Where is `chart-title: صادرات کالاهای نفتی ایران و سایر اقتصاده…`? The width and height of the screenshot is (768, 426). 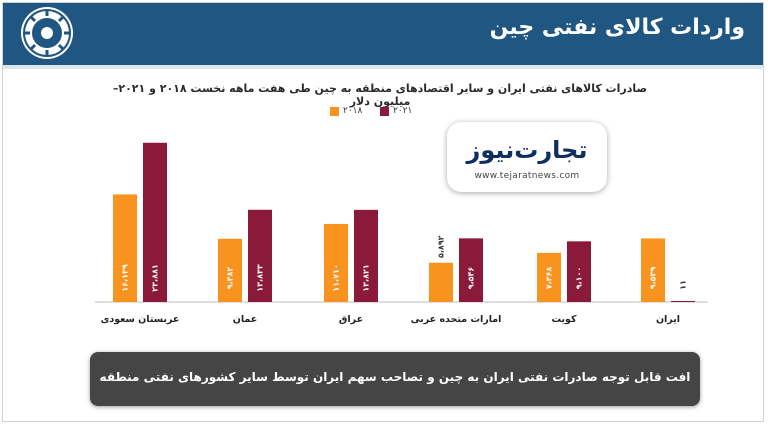
chart-title: صادرات کالاهای نفتی ایران و سایر اقتصاده… is located at coordinates (380, 95).